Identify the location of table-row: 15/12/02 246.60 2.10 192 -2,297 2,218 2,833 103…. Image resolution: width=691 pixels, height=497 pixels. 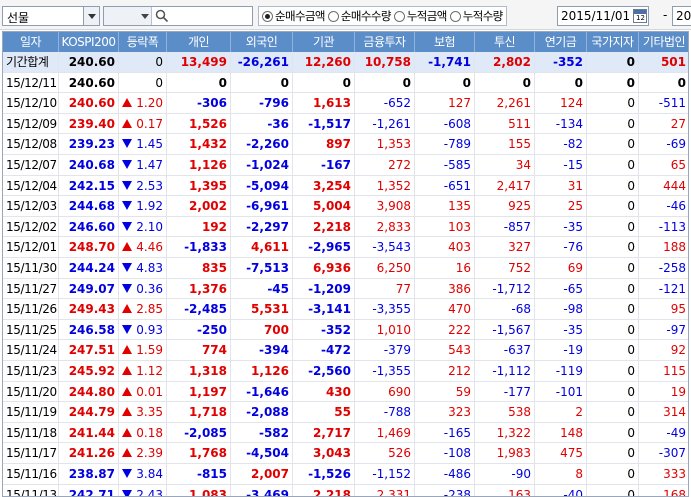
(345, 227).